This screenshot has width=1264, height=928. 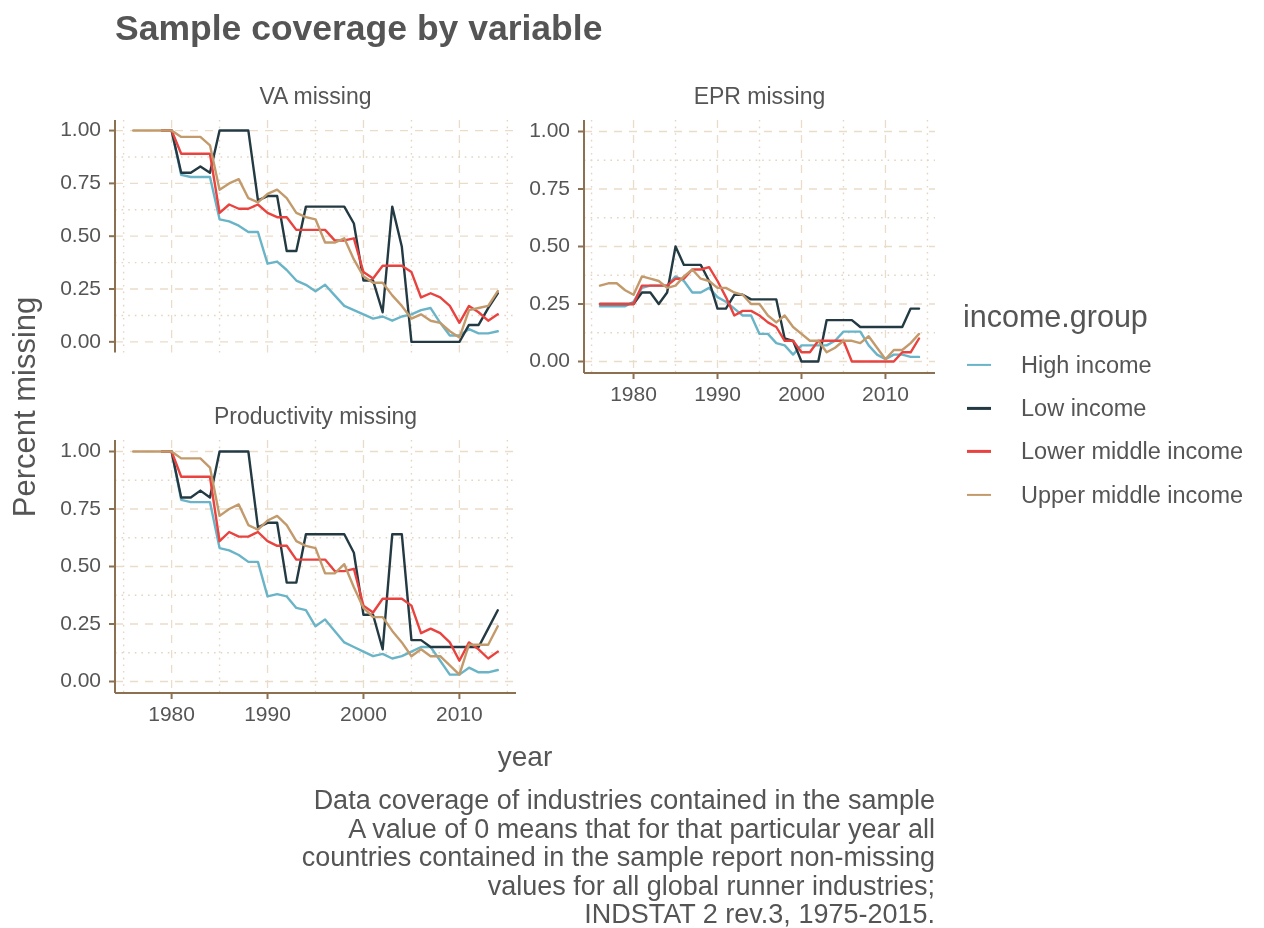 I want to click on chart-title: Sample coverage by variable, so click(x=359, y=28).